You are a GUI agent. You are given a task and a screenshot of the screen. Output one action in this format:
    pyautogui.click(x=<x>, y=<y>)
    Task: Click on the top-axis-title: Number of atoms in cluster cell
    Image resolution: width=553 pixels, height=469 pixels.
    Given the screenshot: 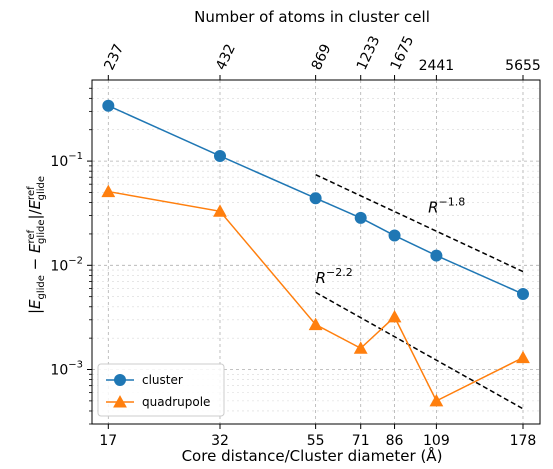 What is the action you would take?
    pyautogui.click(x=312, y=17)
    